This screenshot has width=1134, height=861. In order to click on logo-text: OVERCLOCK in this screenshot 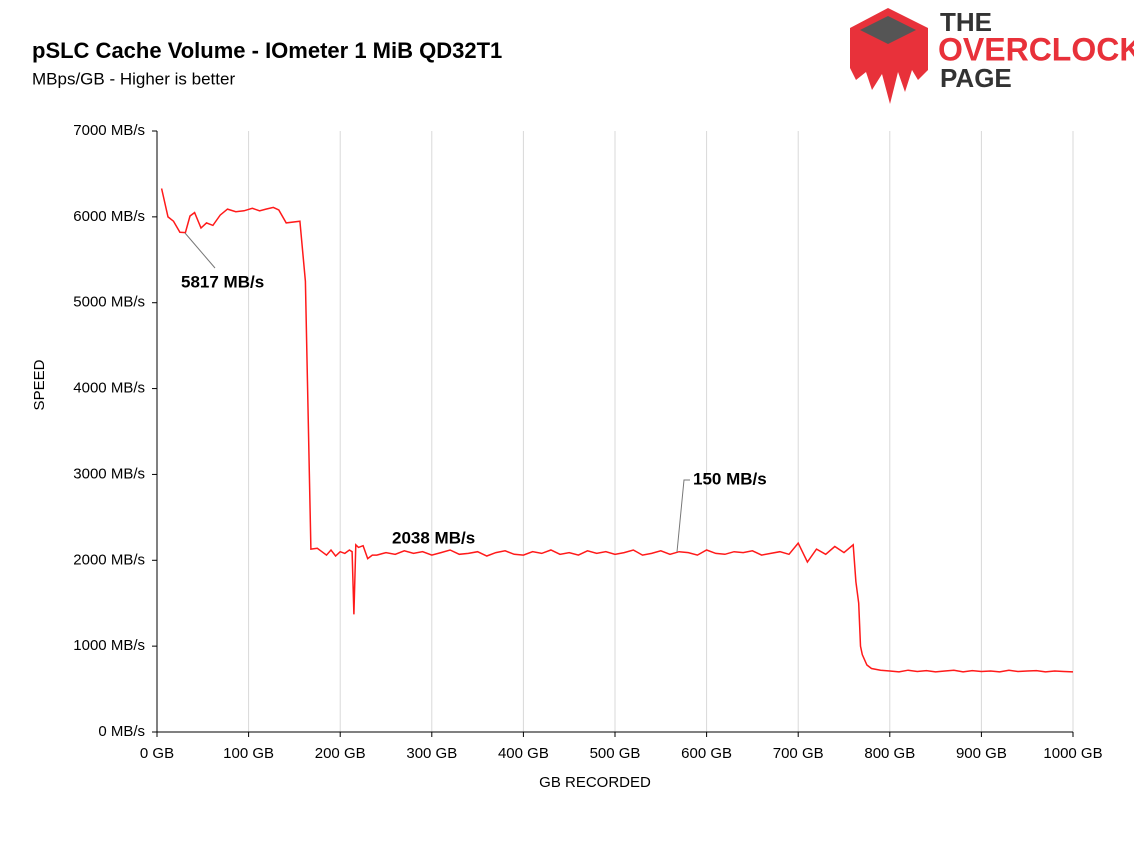, I will do `click(1036, 49)`.